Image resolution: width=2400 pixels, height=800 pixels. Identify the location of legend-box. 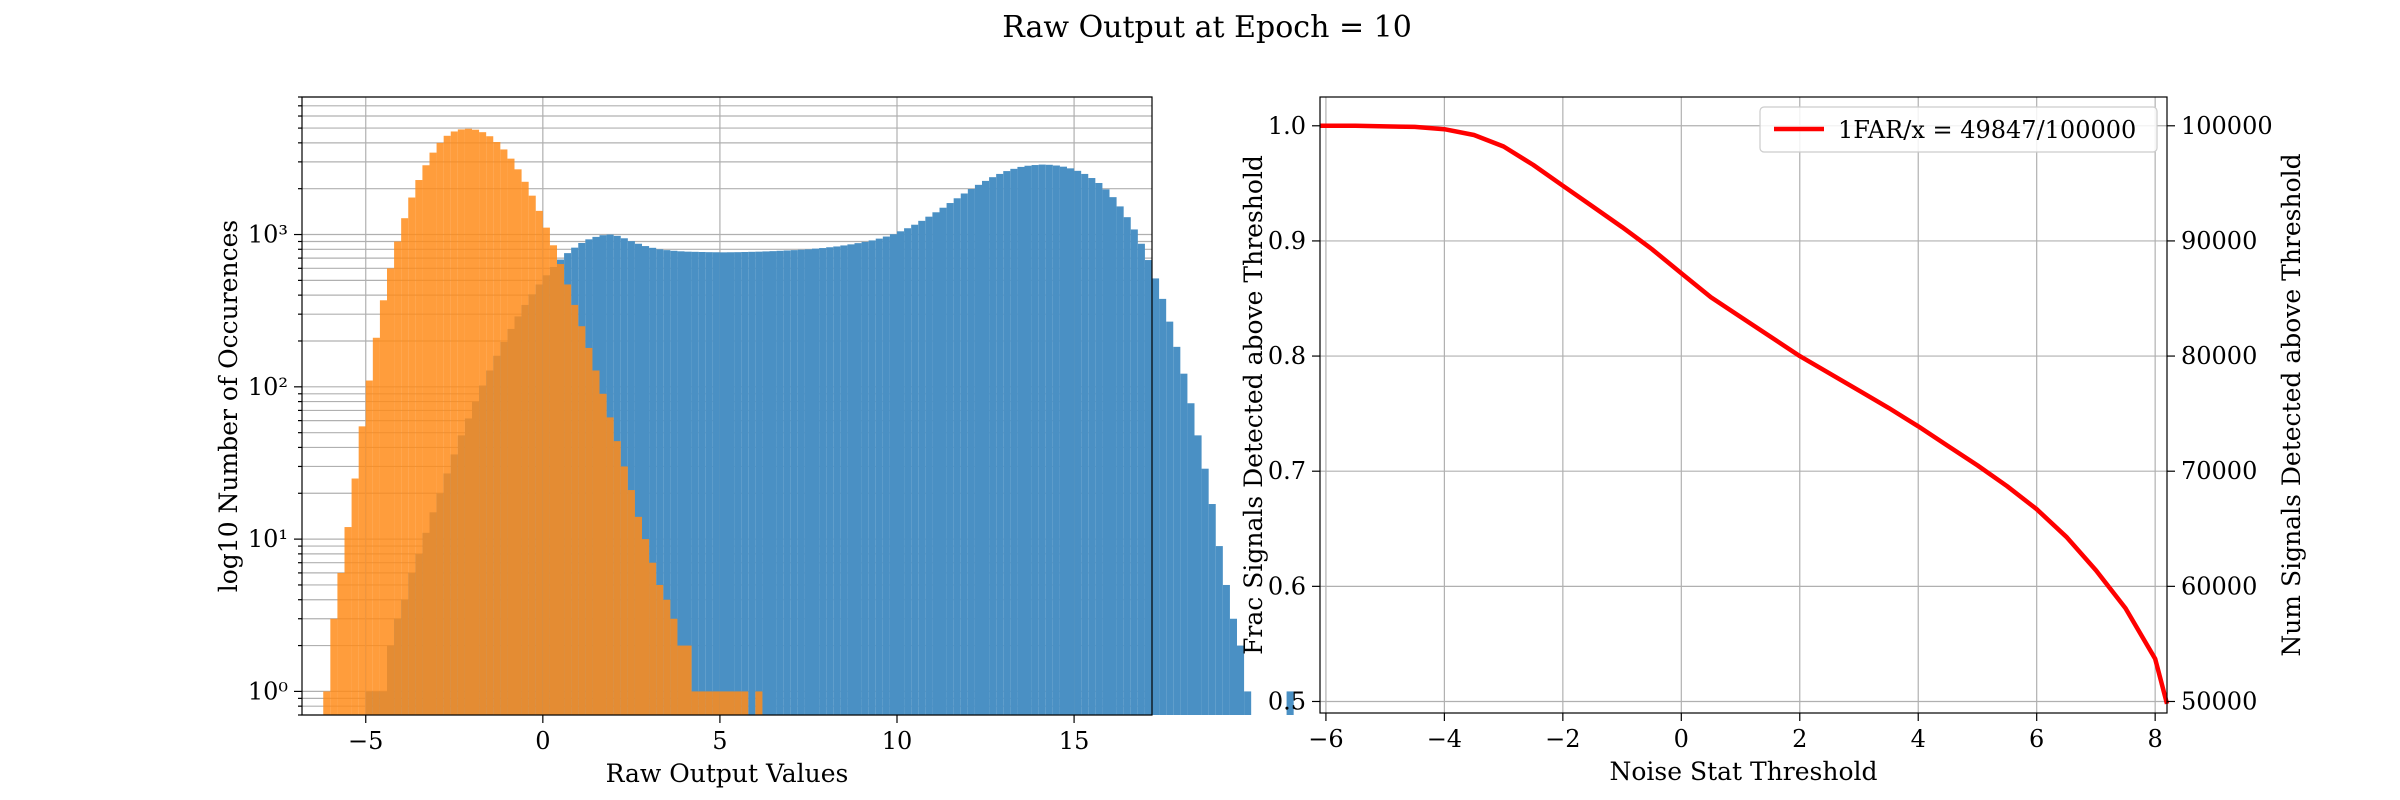
(1958, 129).